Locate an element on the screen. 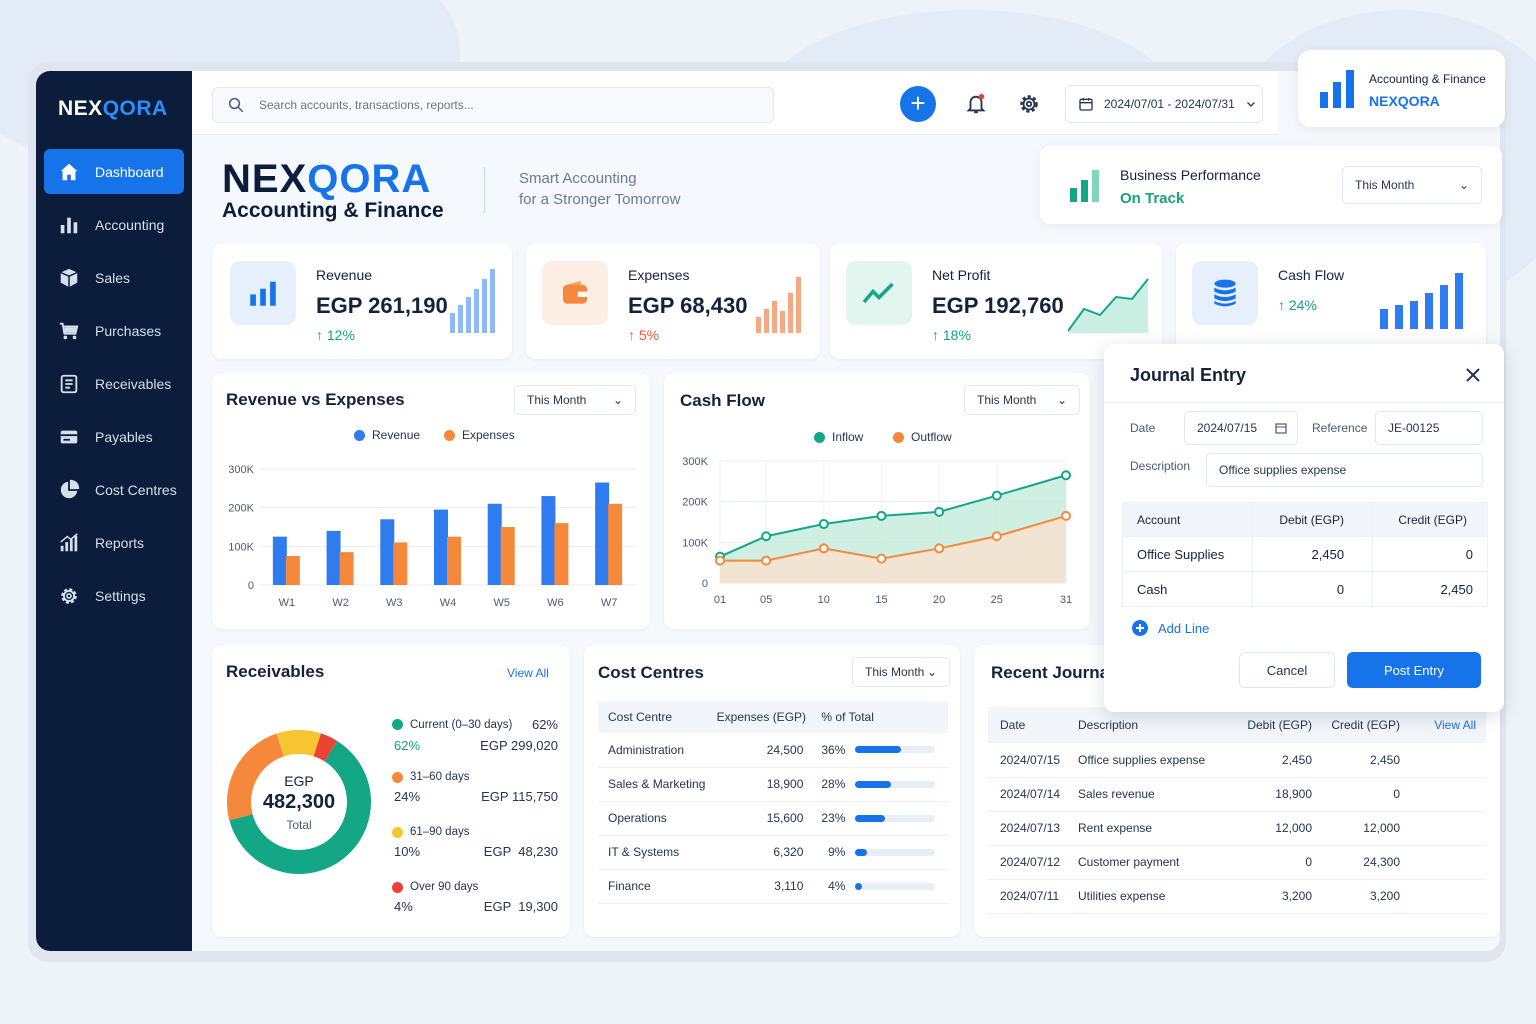 The width and height of the screenshot is (1536, 1024). table-row: Sales & Marketing 18,900 28% is located at coordinates (773, 784).